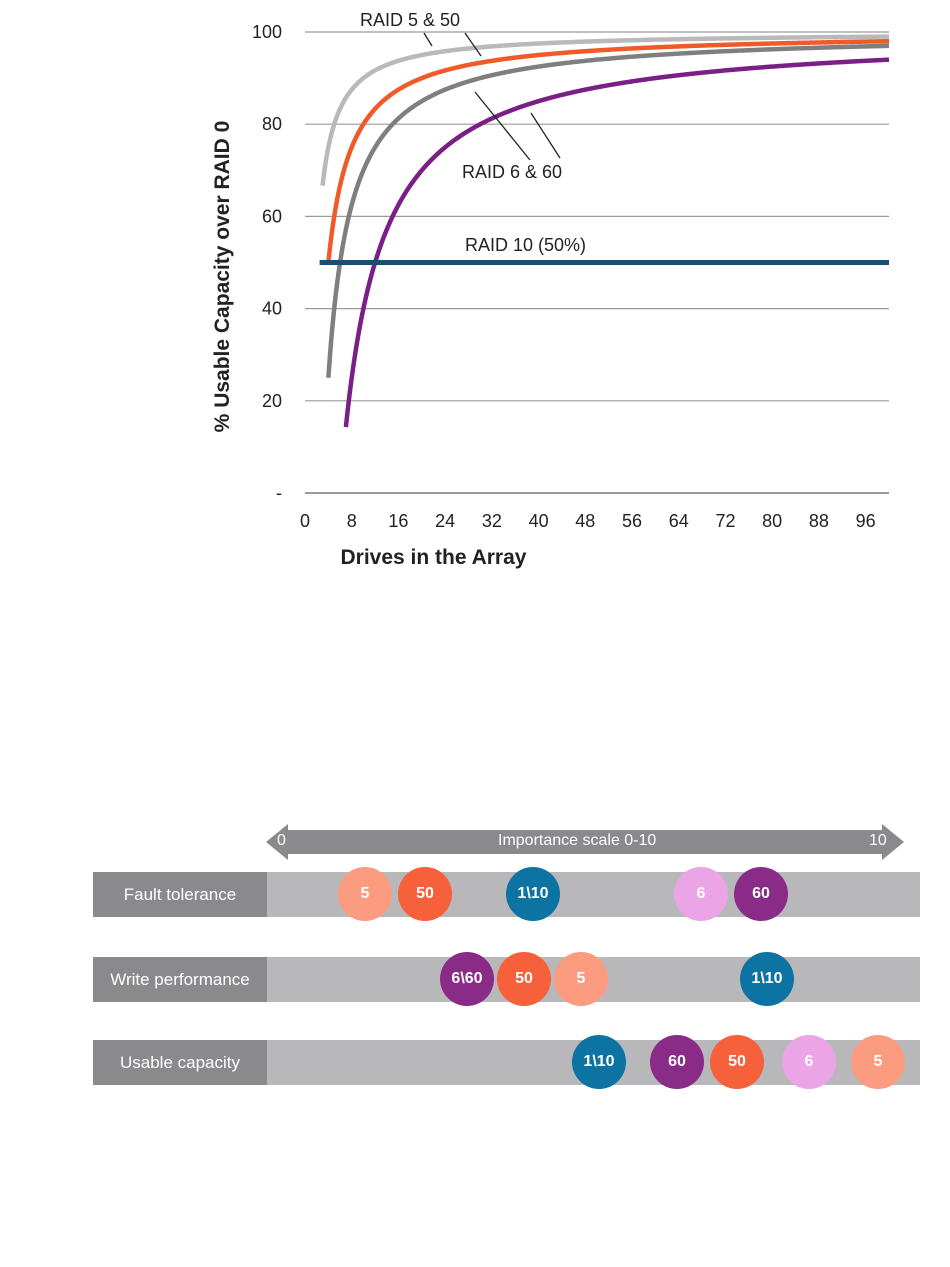  Describe the element at coordinates (467, 979) in the screenshot. I see `raid-level-bubble: 6\60` at that location.